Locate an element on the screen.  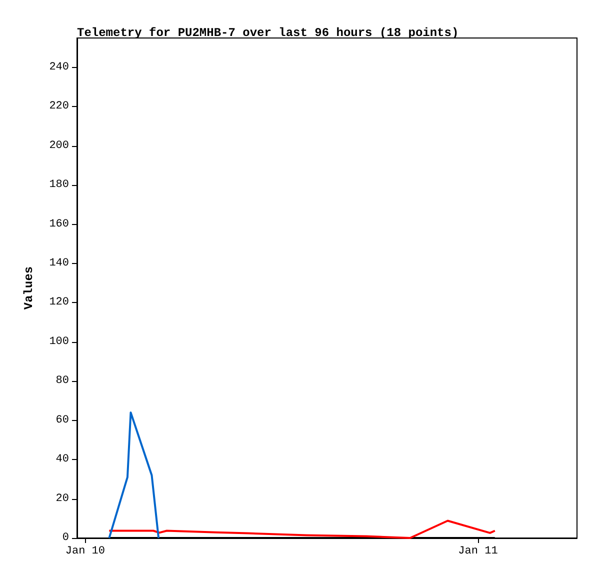
x-tick-label: Jan 11 is located at coordinates (478, 552).